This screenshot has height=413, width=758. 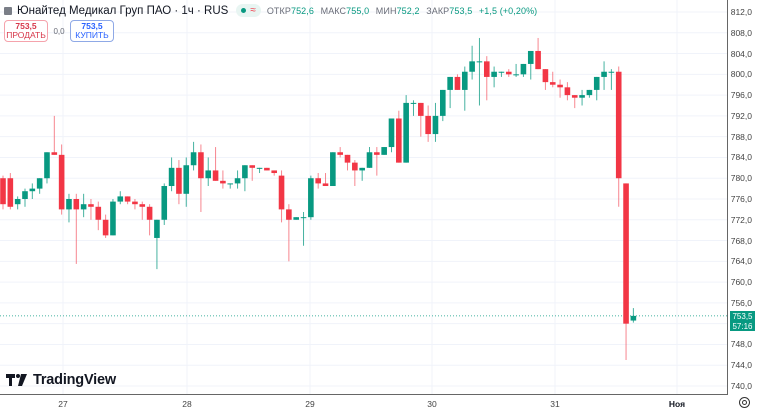 I want to click on open-value: 752,6, so click(x=302, y=10).